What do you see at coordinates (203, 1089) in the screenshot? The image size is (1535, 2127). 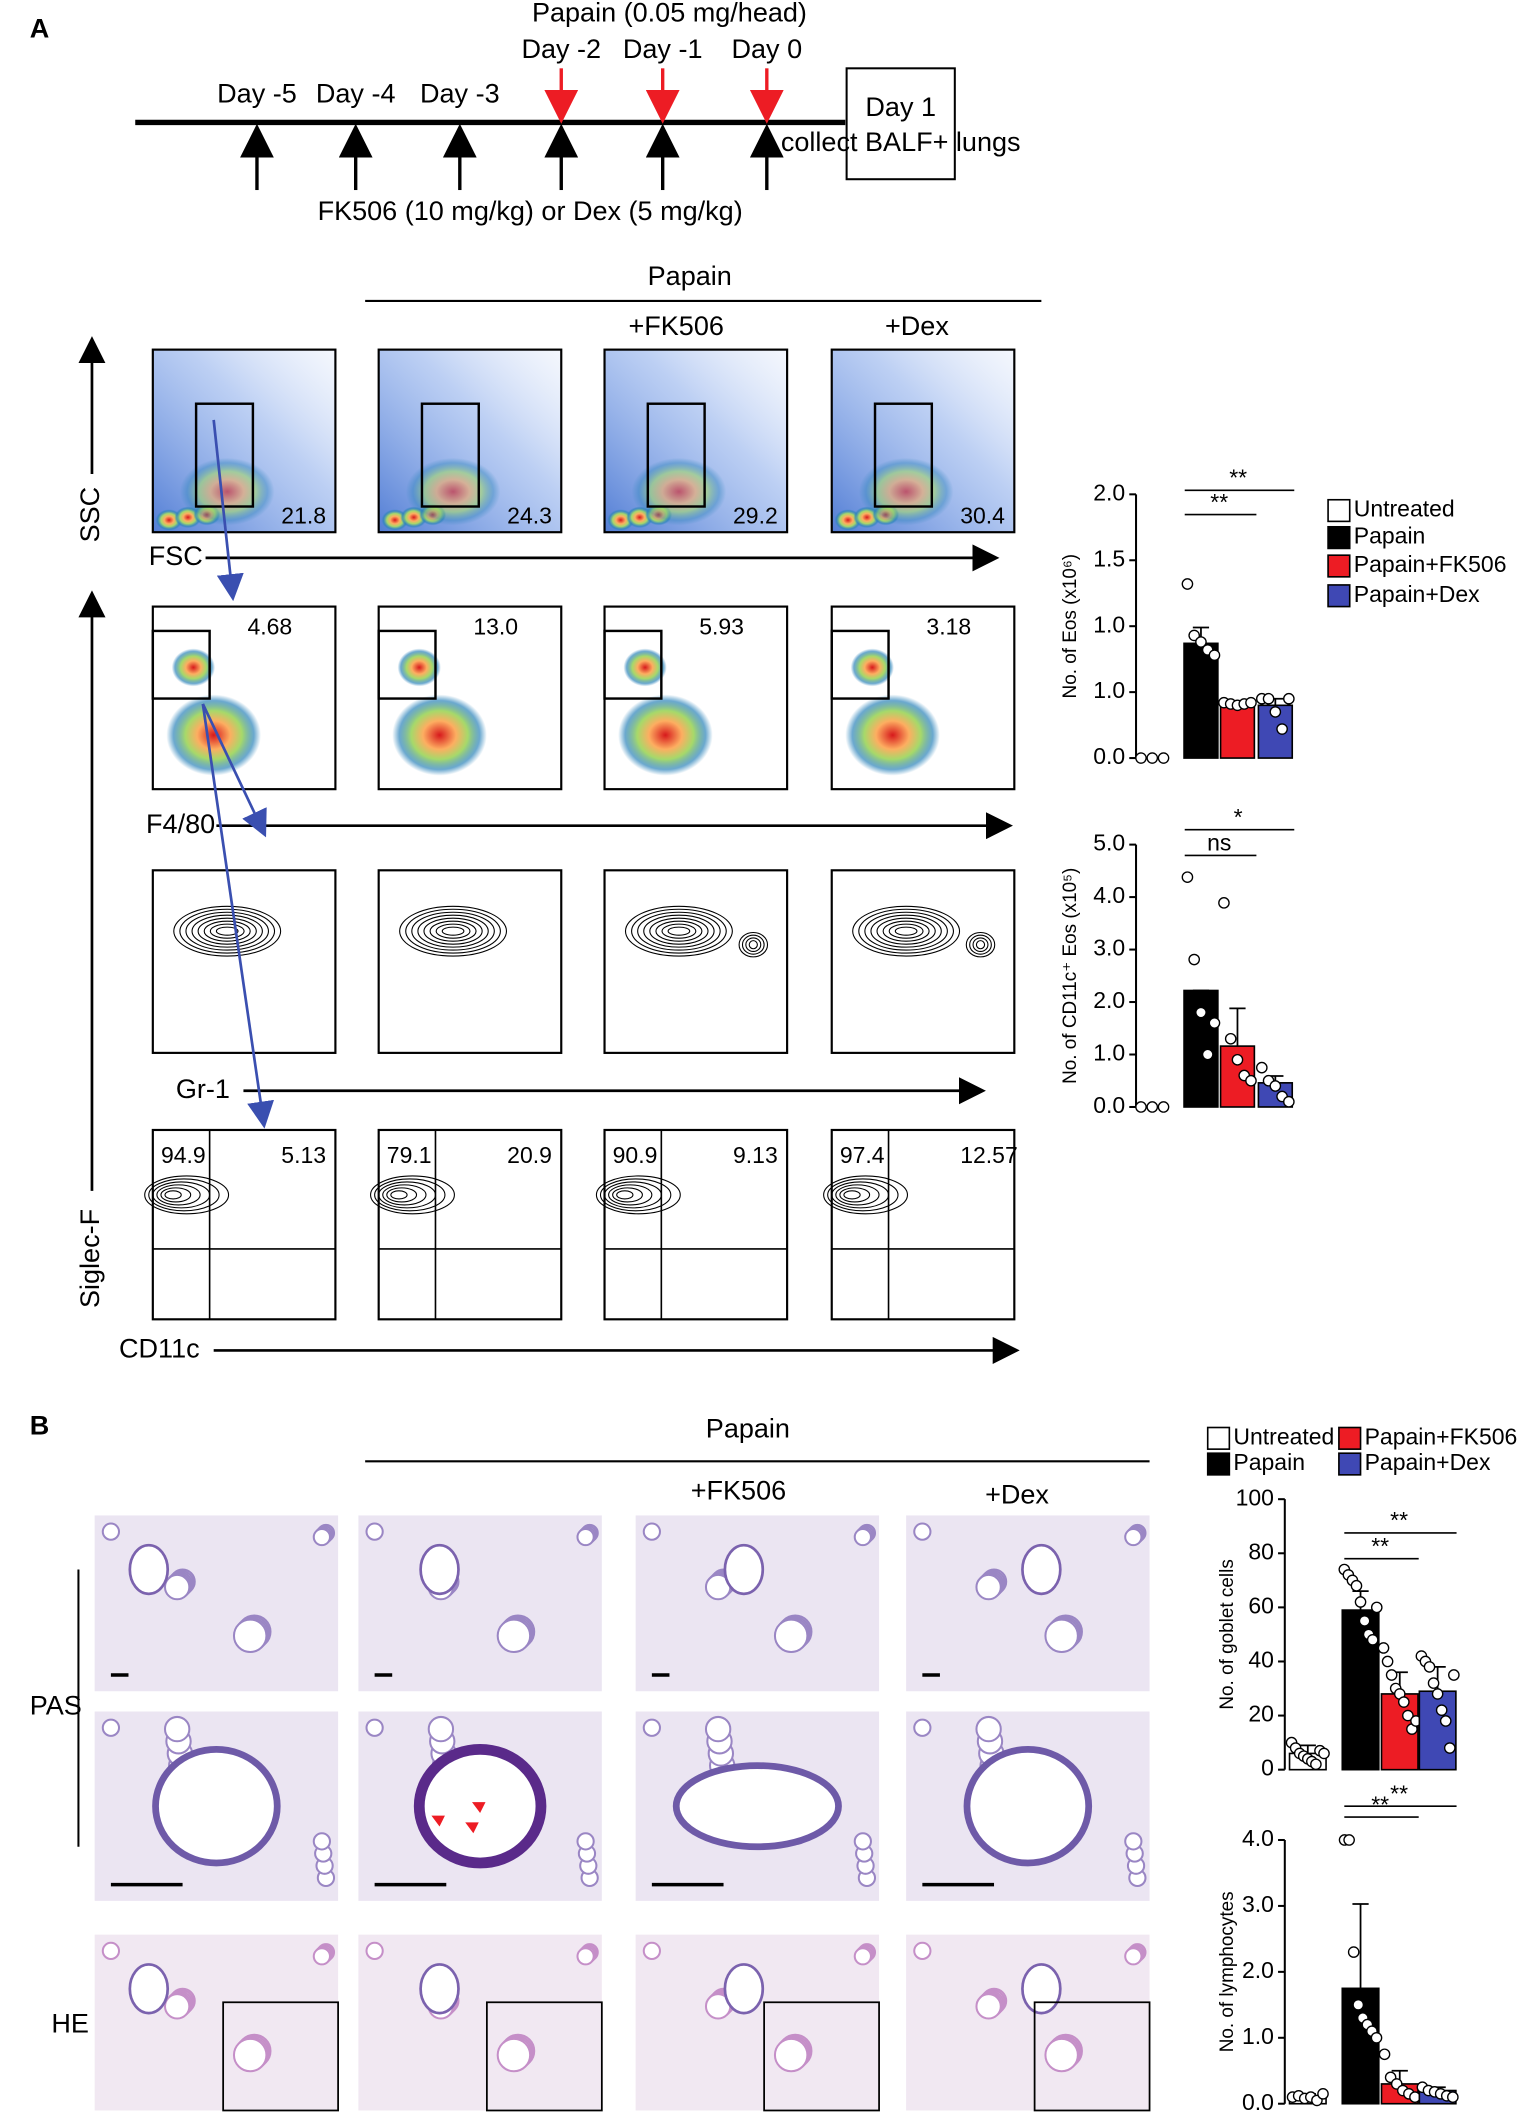 I see `axis-label: Gr-1` at bounding box center [203, 1089].